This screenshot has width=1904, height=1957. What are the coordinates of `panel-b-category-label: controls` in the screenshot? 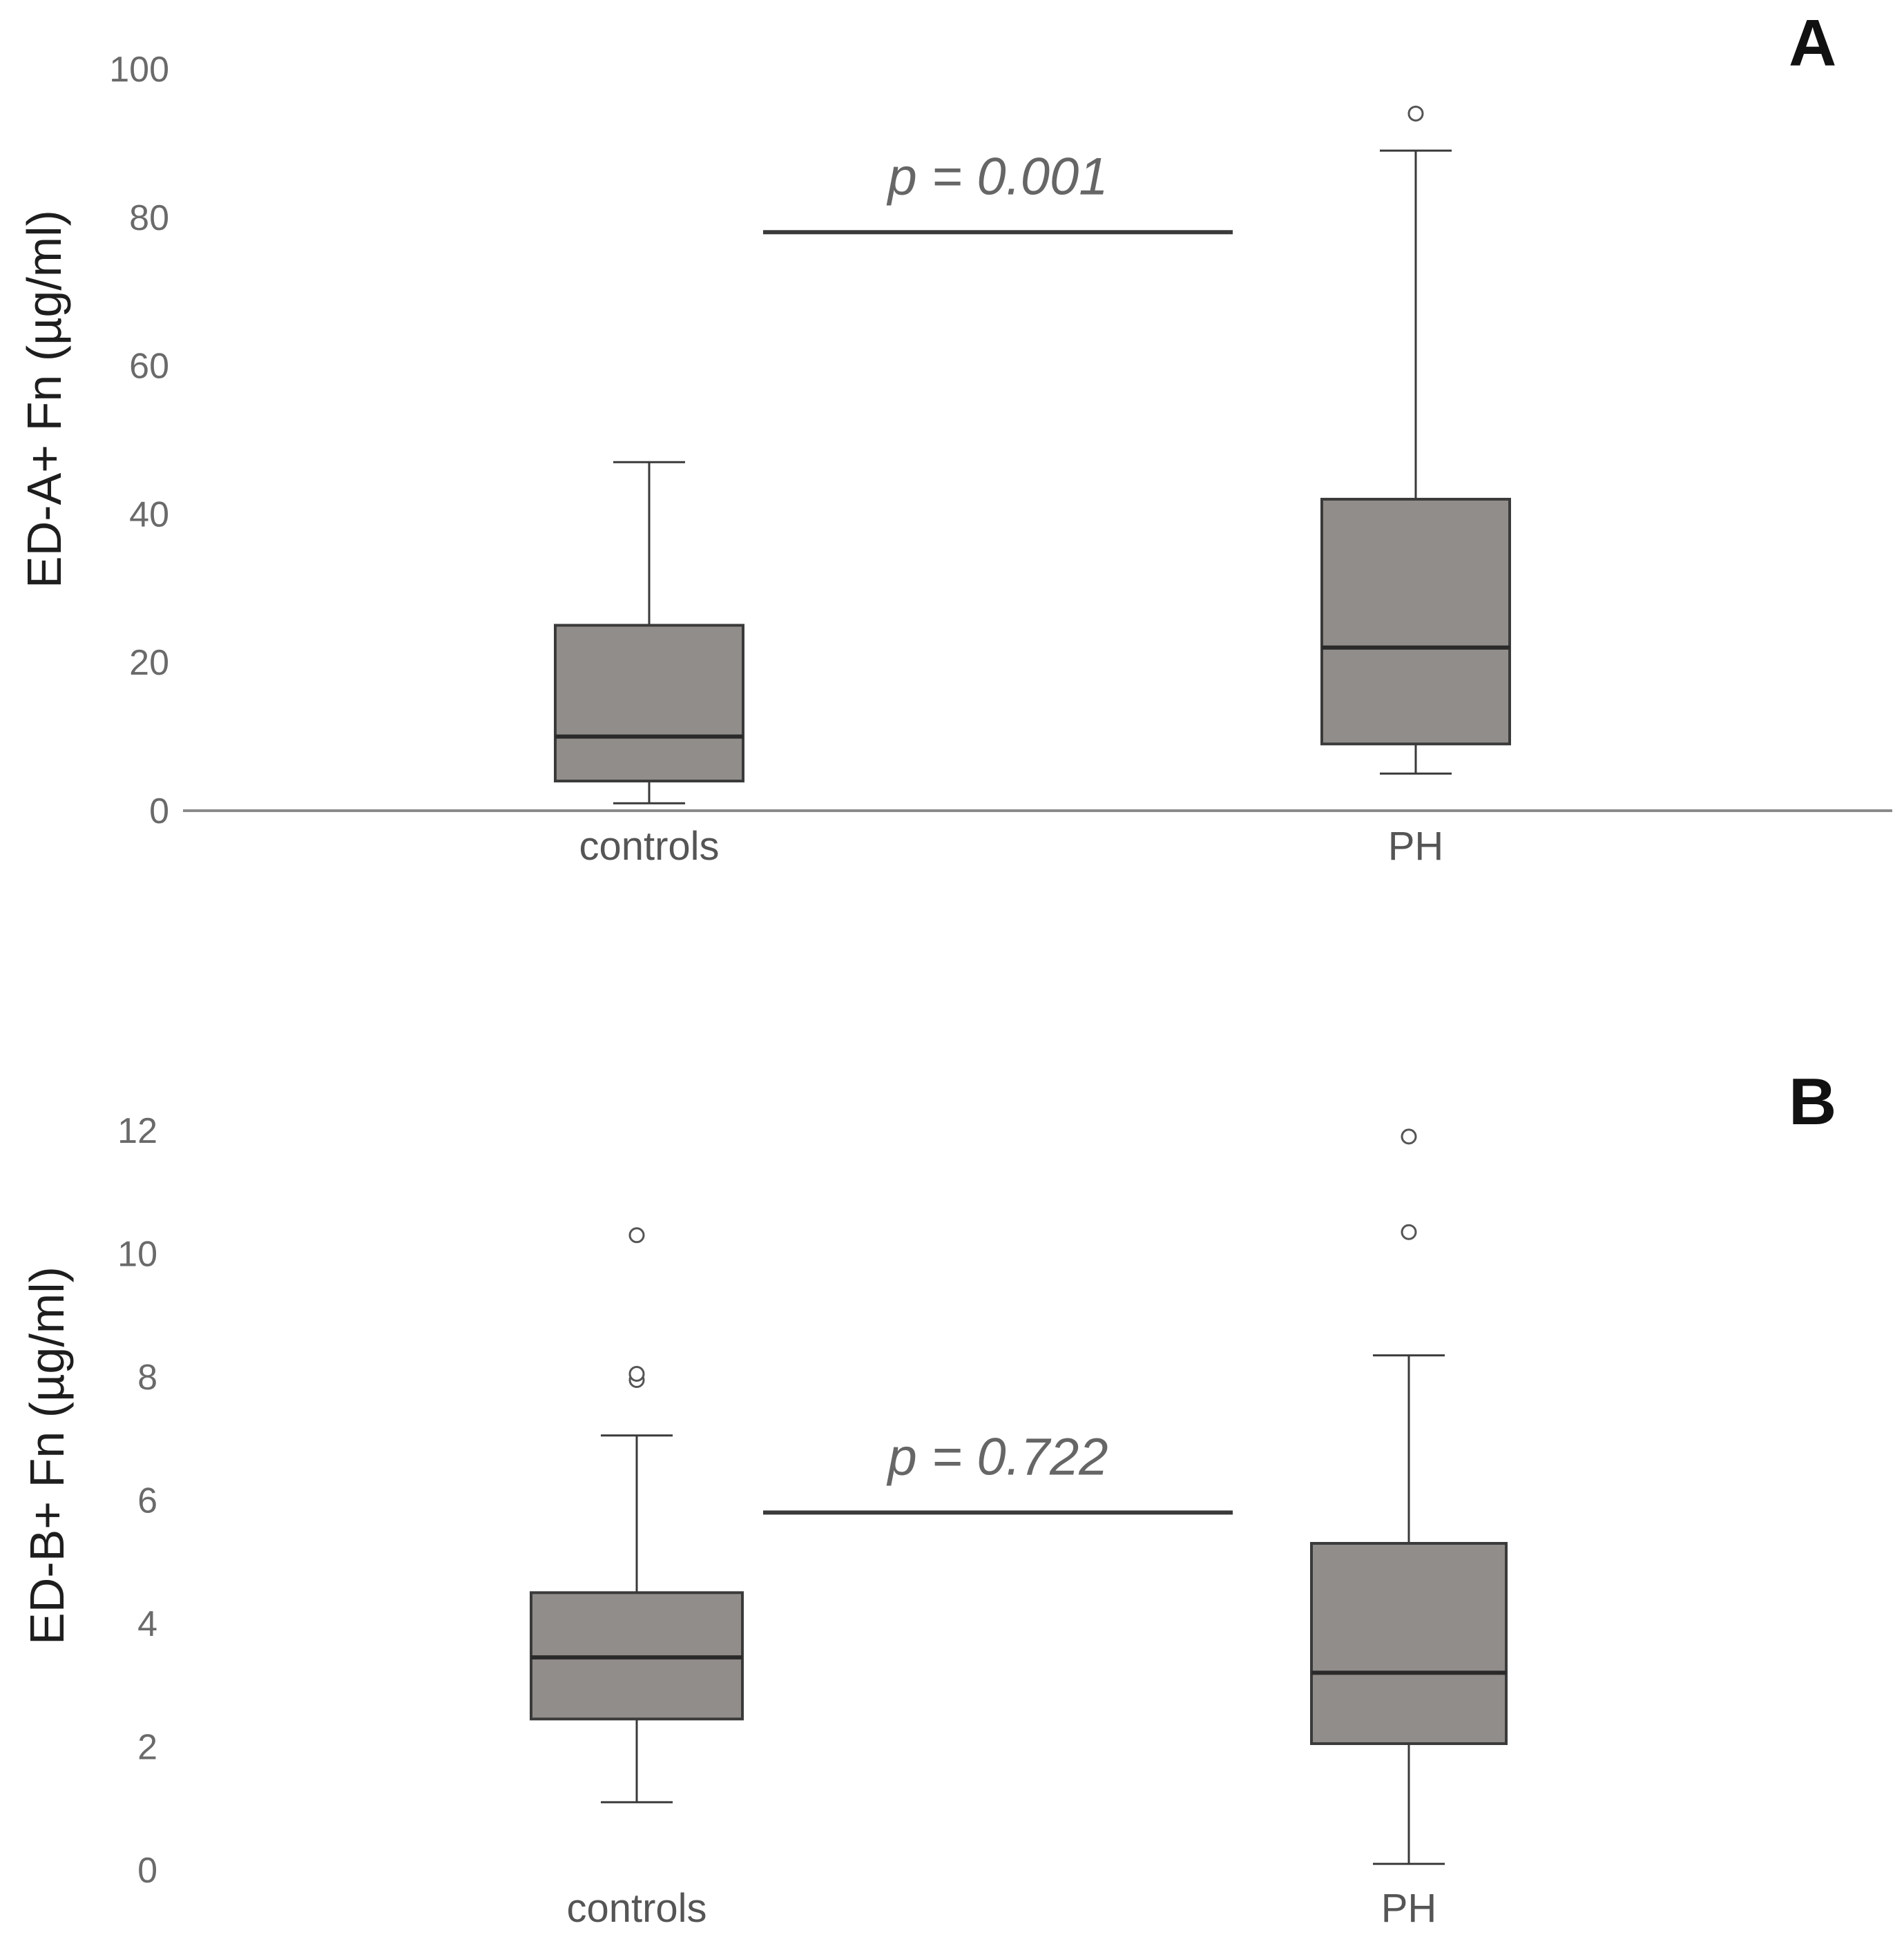 It's located at (636, 1909).